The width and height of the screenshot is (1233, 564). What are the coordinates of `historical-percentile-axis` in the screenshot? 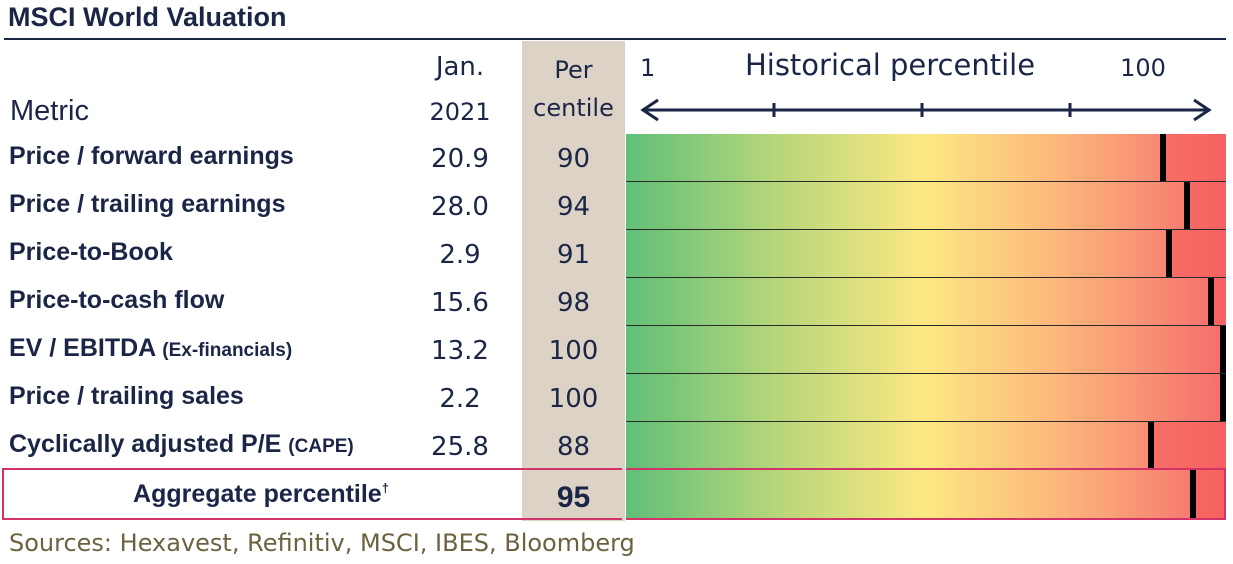 It's located at (926, 110).